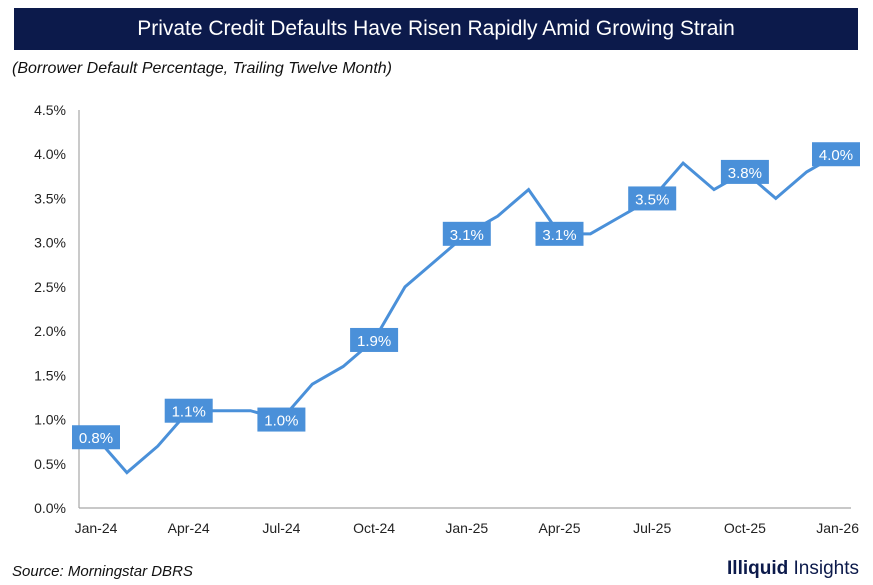 The image size is (873, 585). I want to click on y-tick-label: 2.0%, so click(50, 331).